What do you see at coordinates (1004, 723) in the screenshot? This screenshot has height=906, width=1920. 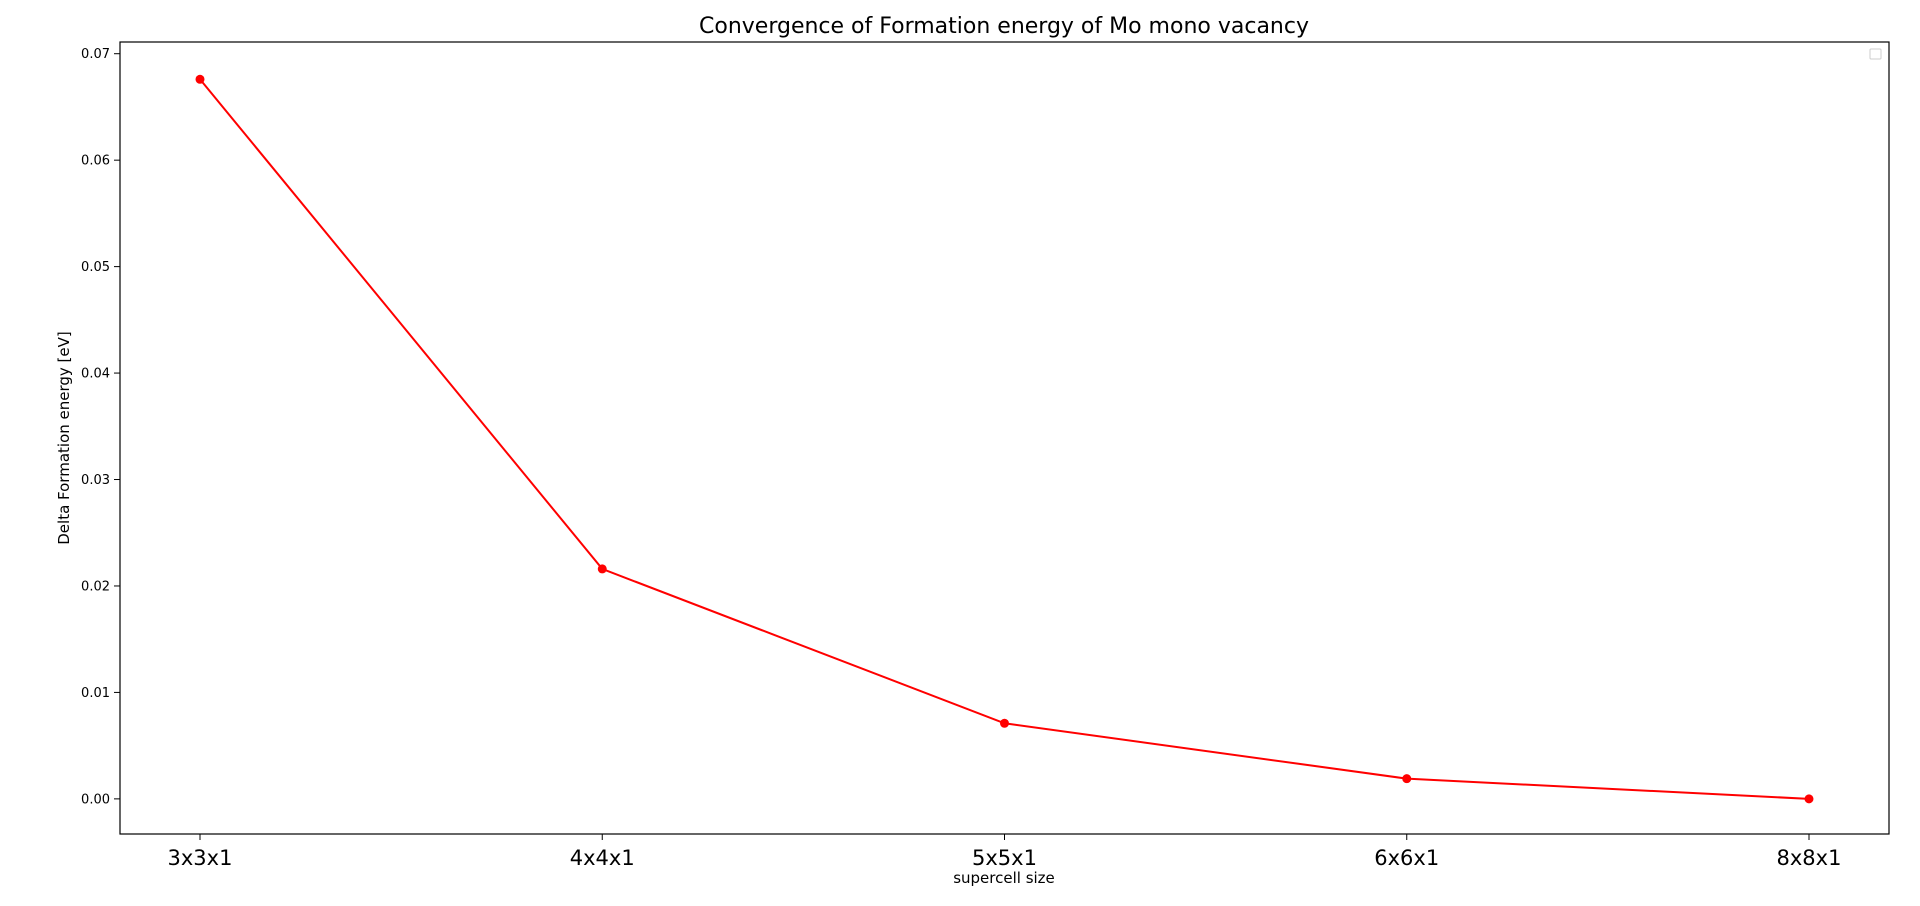 I see `data-point-5x5x1` at bounding box center [1004, 723].